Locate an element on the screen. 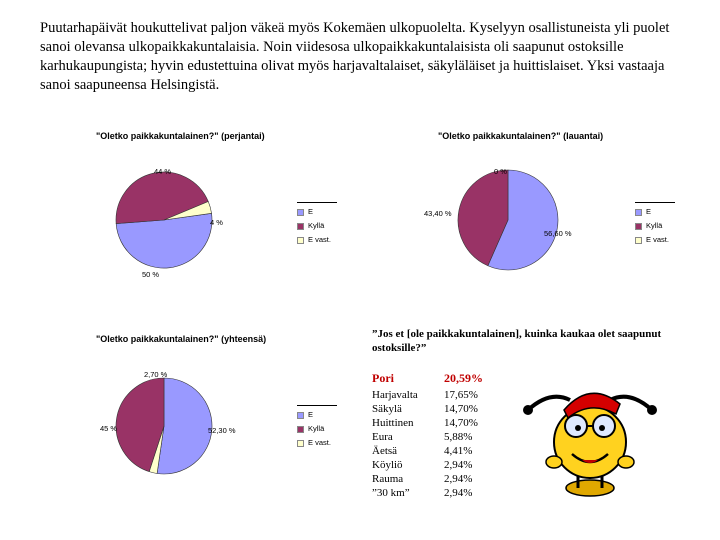 This screenshot has height=540, width=720. distance-place: Harjavalta is located at coordinates (395, 395).